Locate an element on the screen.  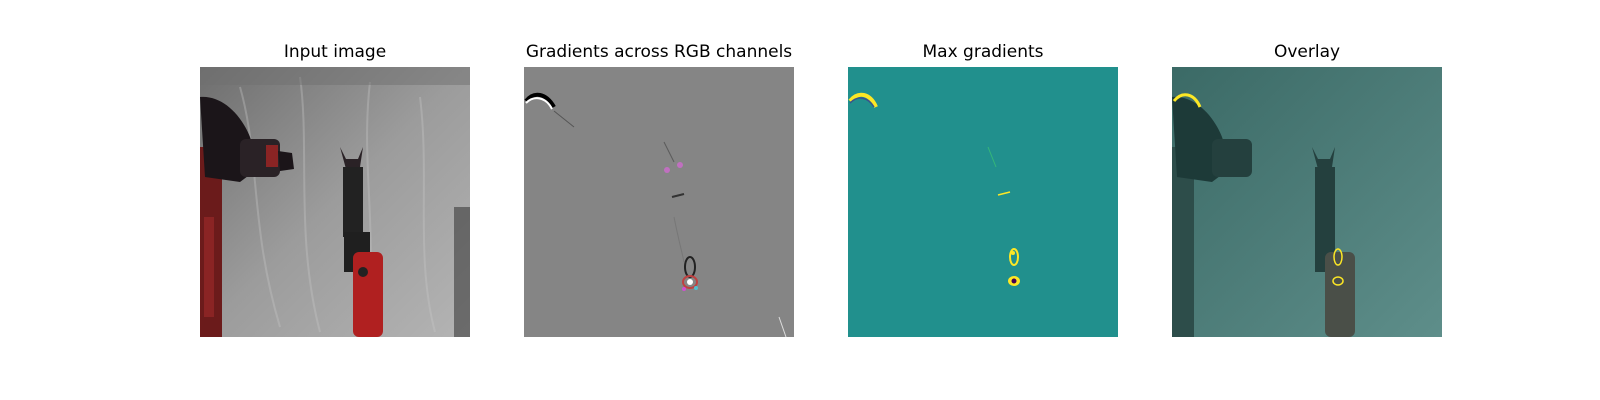
panel-title: Max gradients is located at coordinates (983, 52).